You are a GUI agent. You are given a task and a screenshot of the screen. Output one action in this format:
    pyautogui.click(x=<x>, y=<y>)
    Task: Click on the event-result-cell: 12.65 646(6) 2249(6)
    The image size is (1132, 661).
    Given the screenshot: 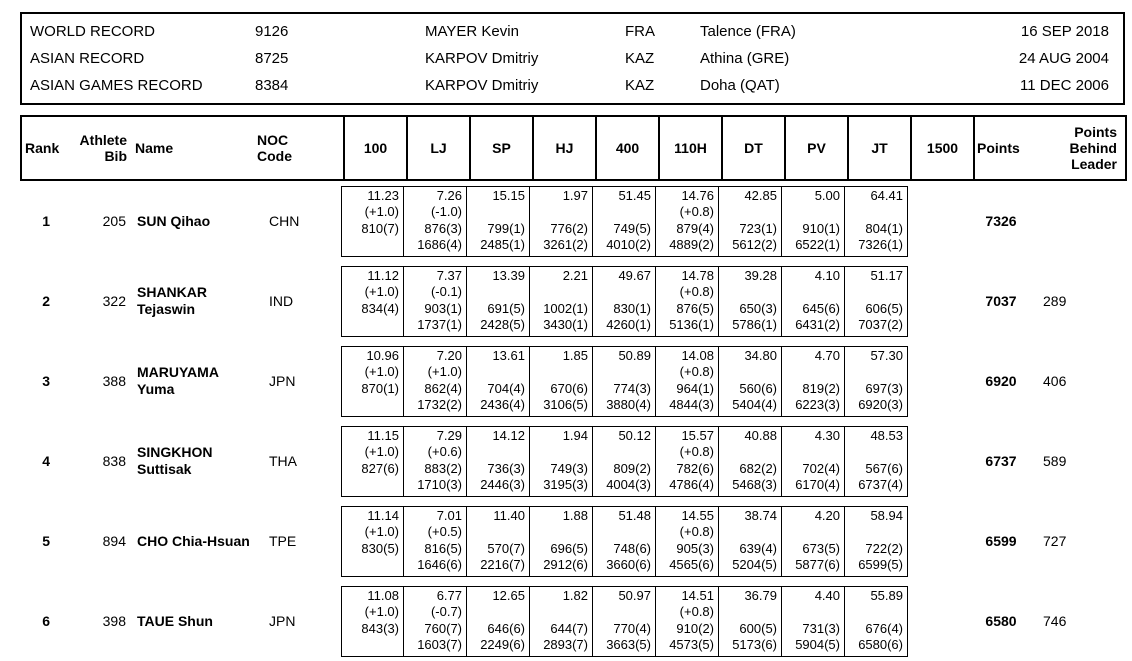 What is the action you would take?
    pyautogui.click(x=498, y=621)
    